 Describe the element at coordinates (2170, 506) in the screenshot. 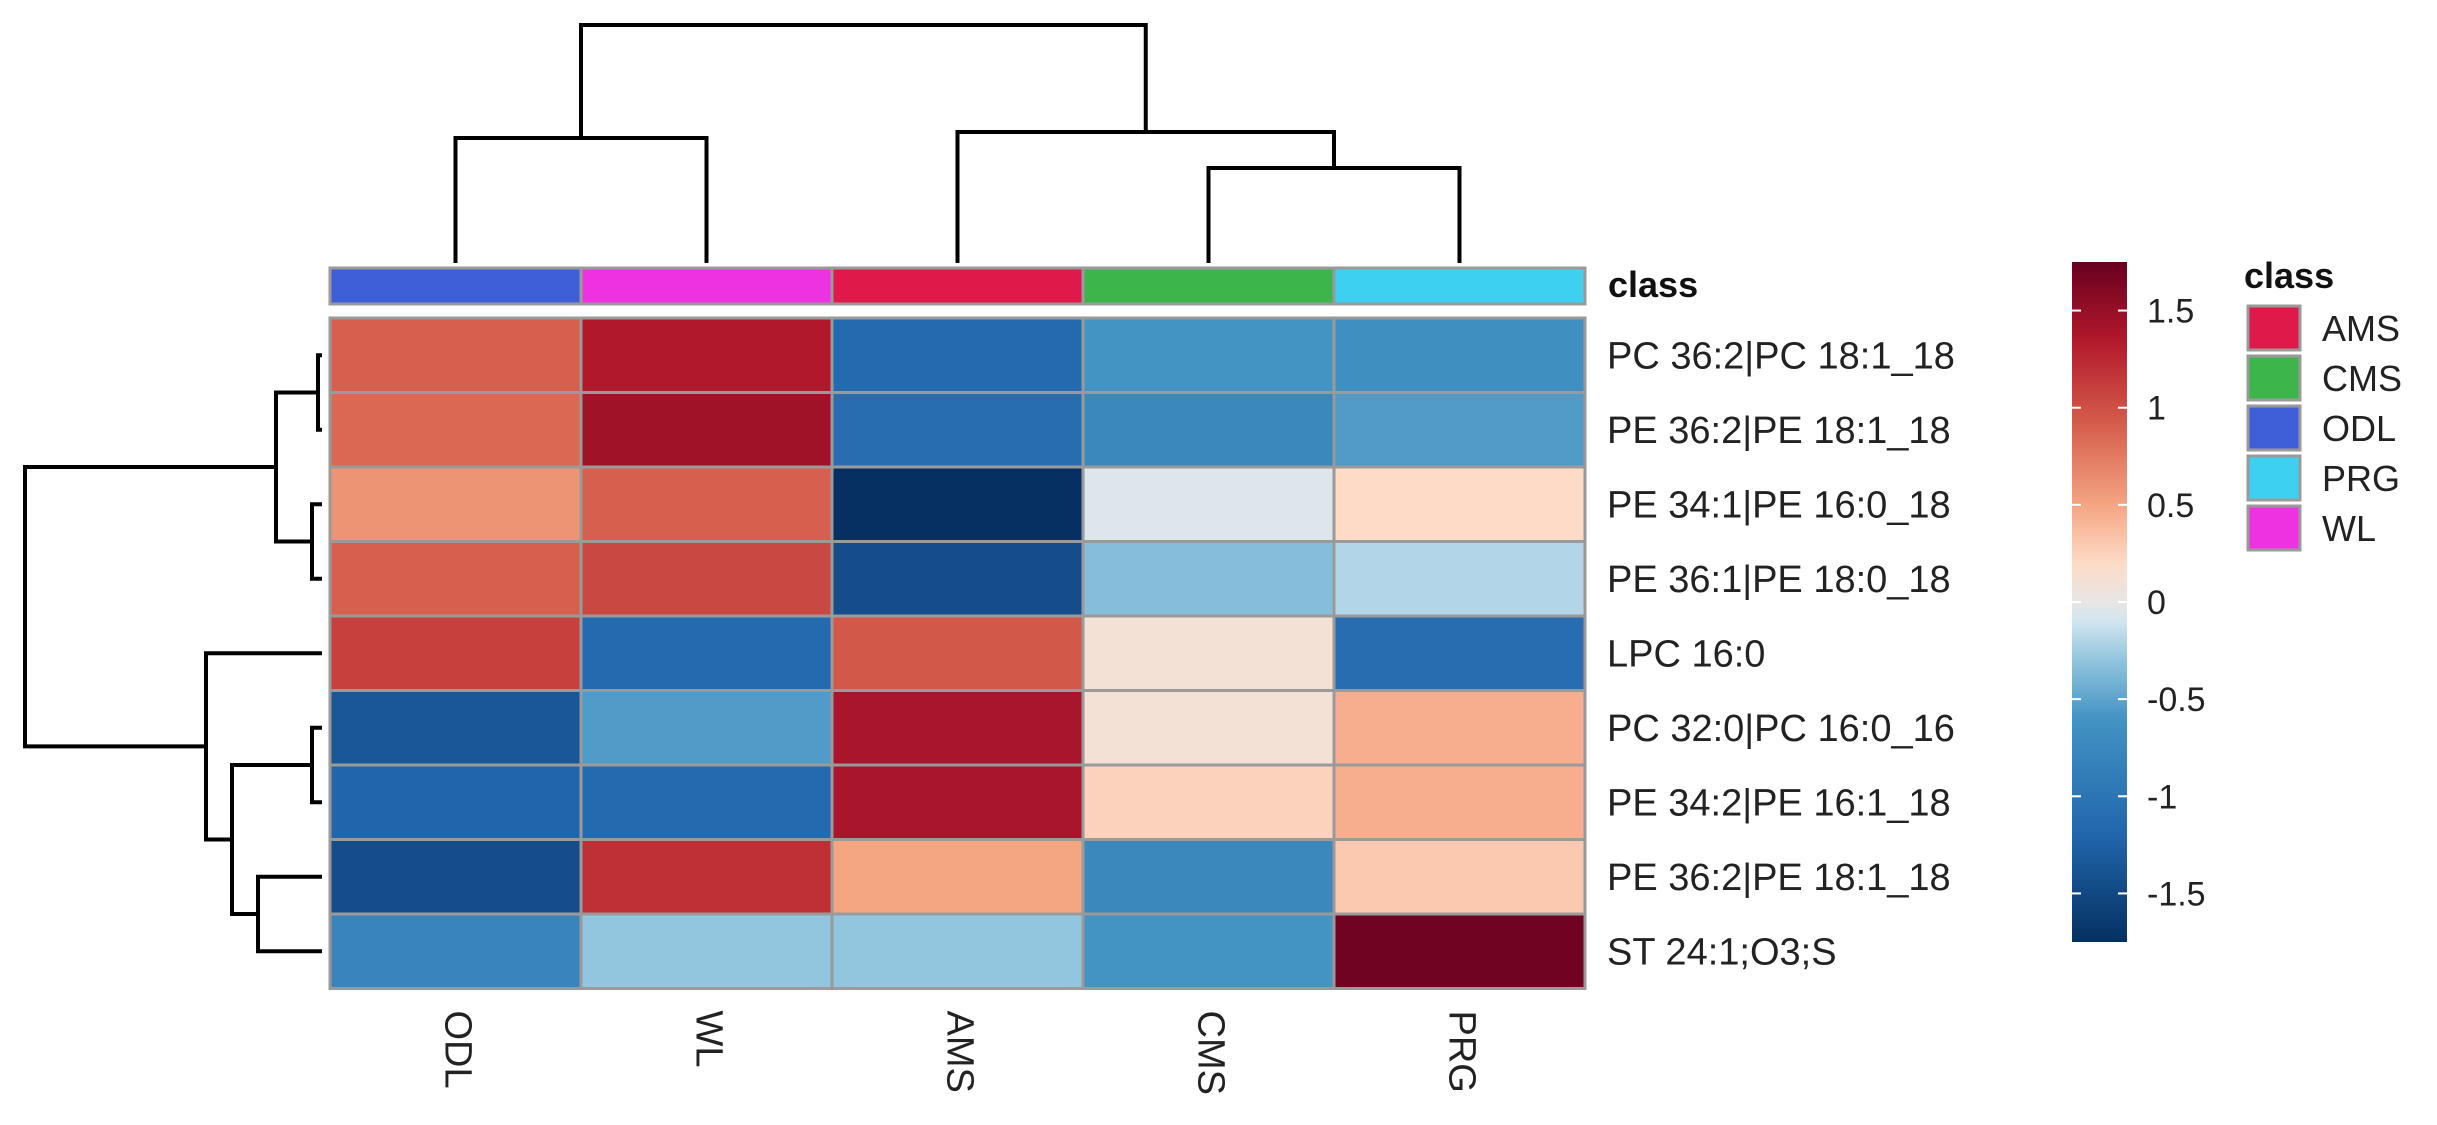

I see `color-scale-label: 0.5` at that location.